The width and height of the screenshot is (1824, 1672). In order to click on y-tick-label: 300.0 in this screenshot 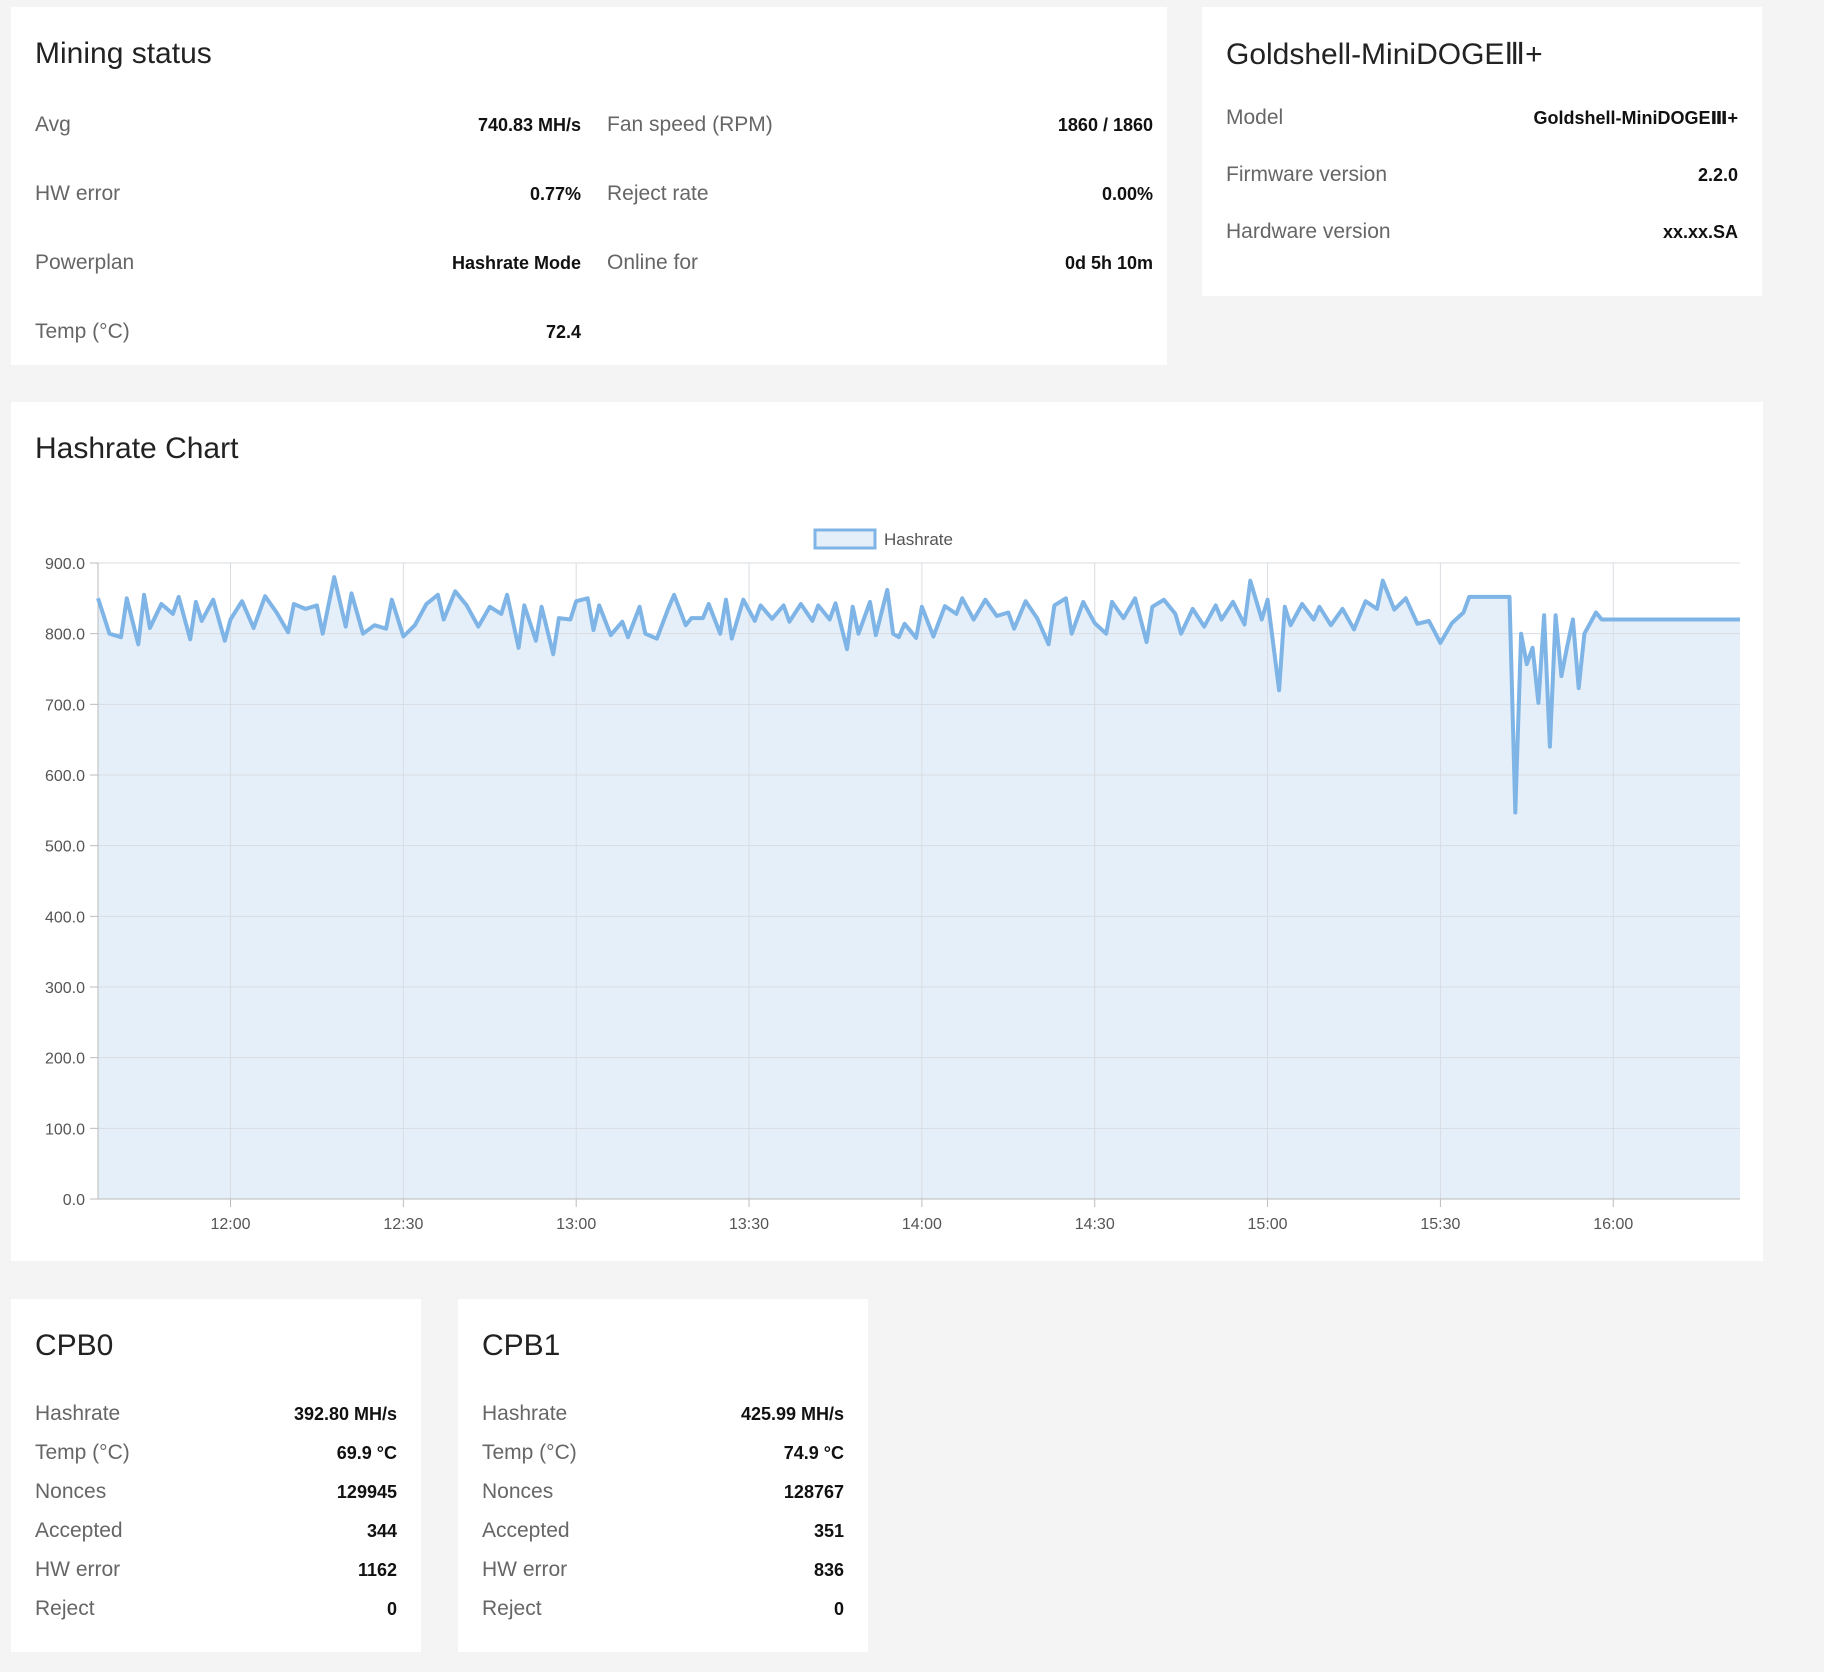, I will do `click(65, 988)`.